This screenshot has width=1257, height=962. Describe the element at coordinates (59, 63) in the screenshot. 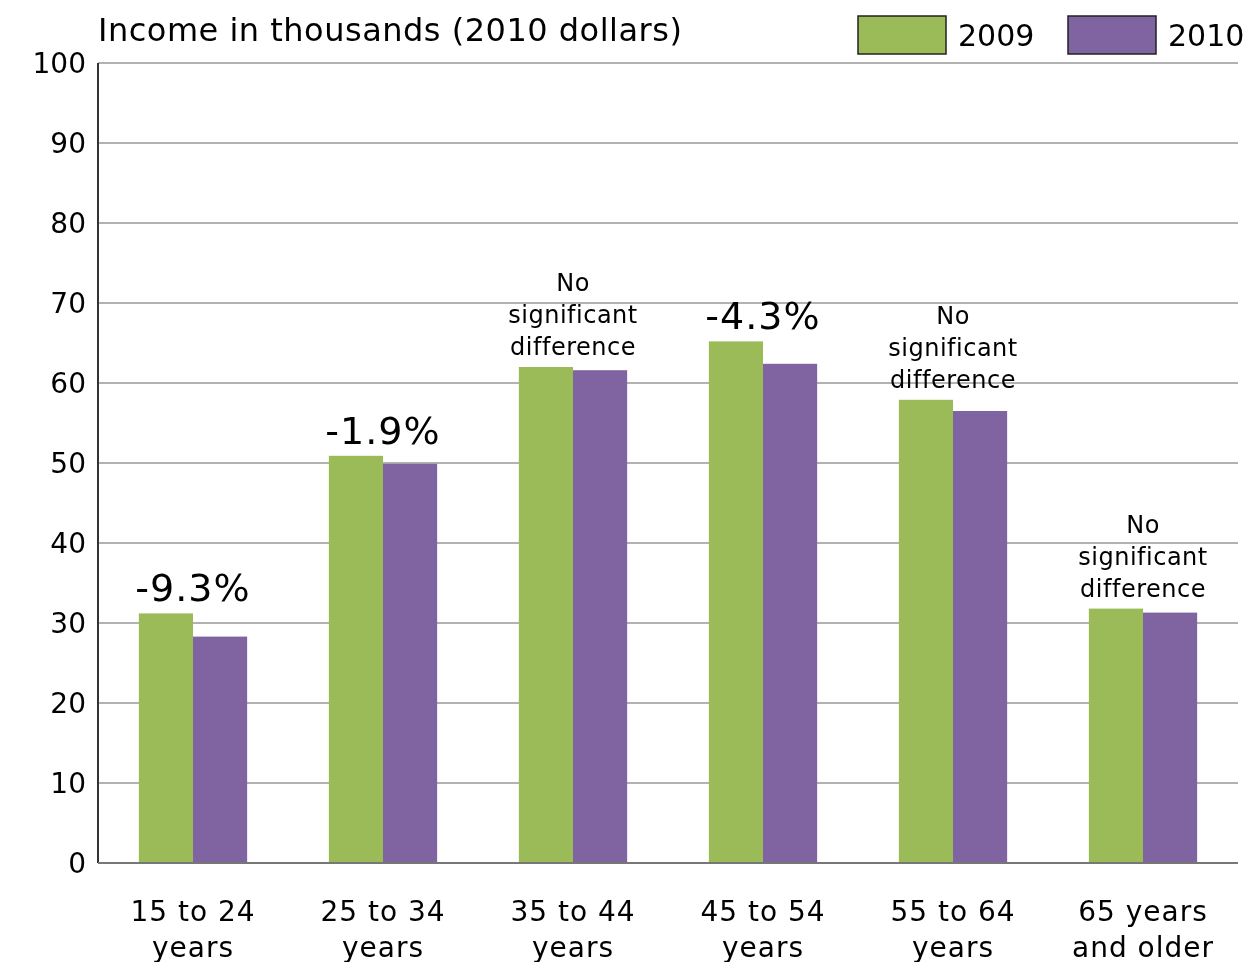

I see `y-tick-label: 100` at that location.